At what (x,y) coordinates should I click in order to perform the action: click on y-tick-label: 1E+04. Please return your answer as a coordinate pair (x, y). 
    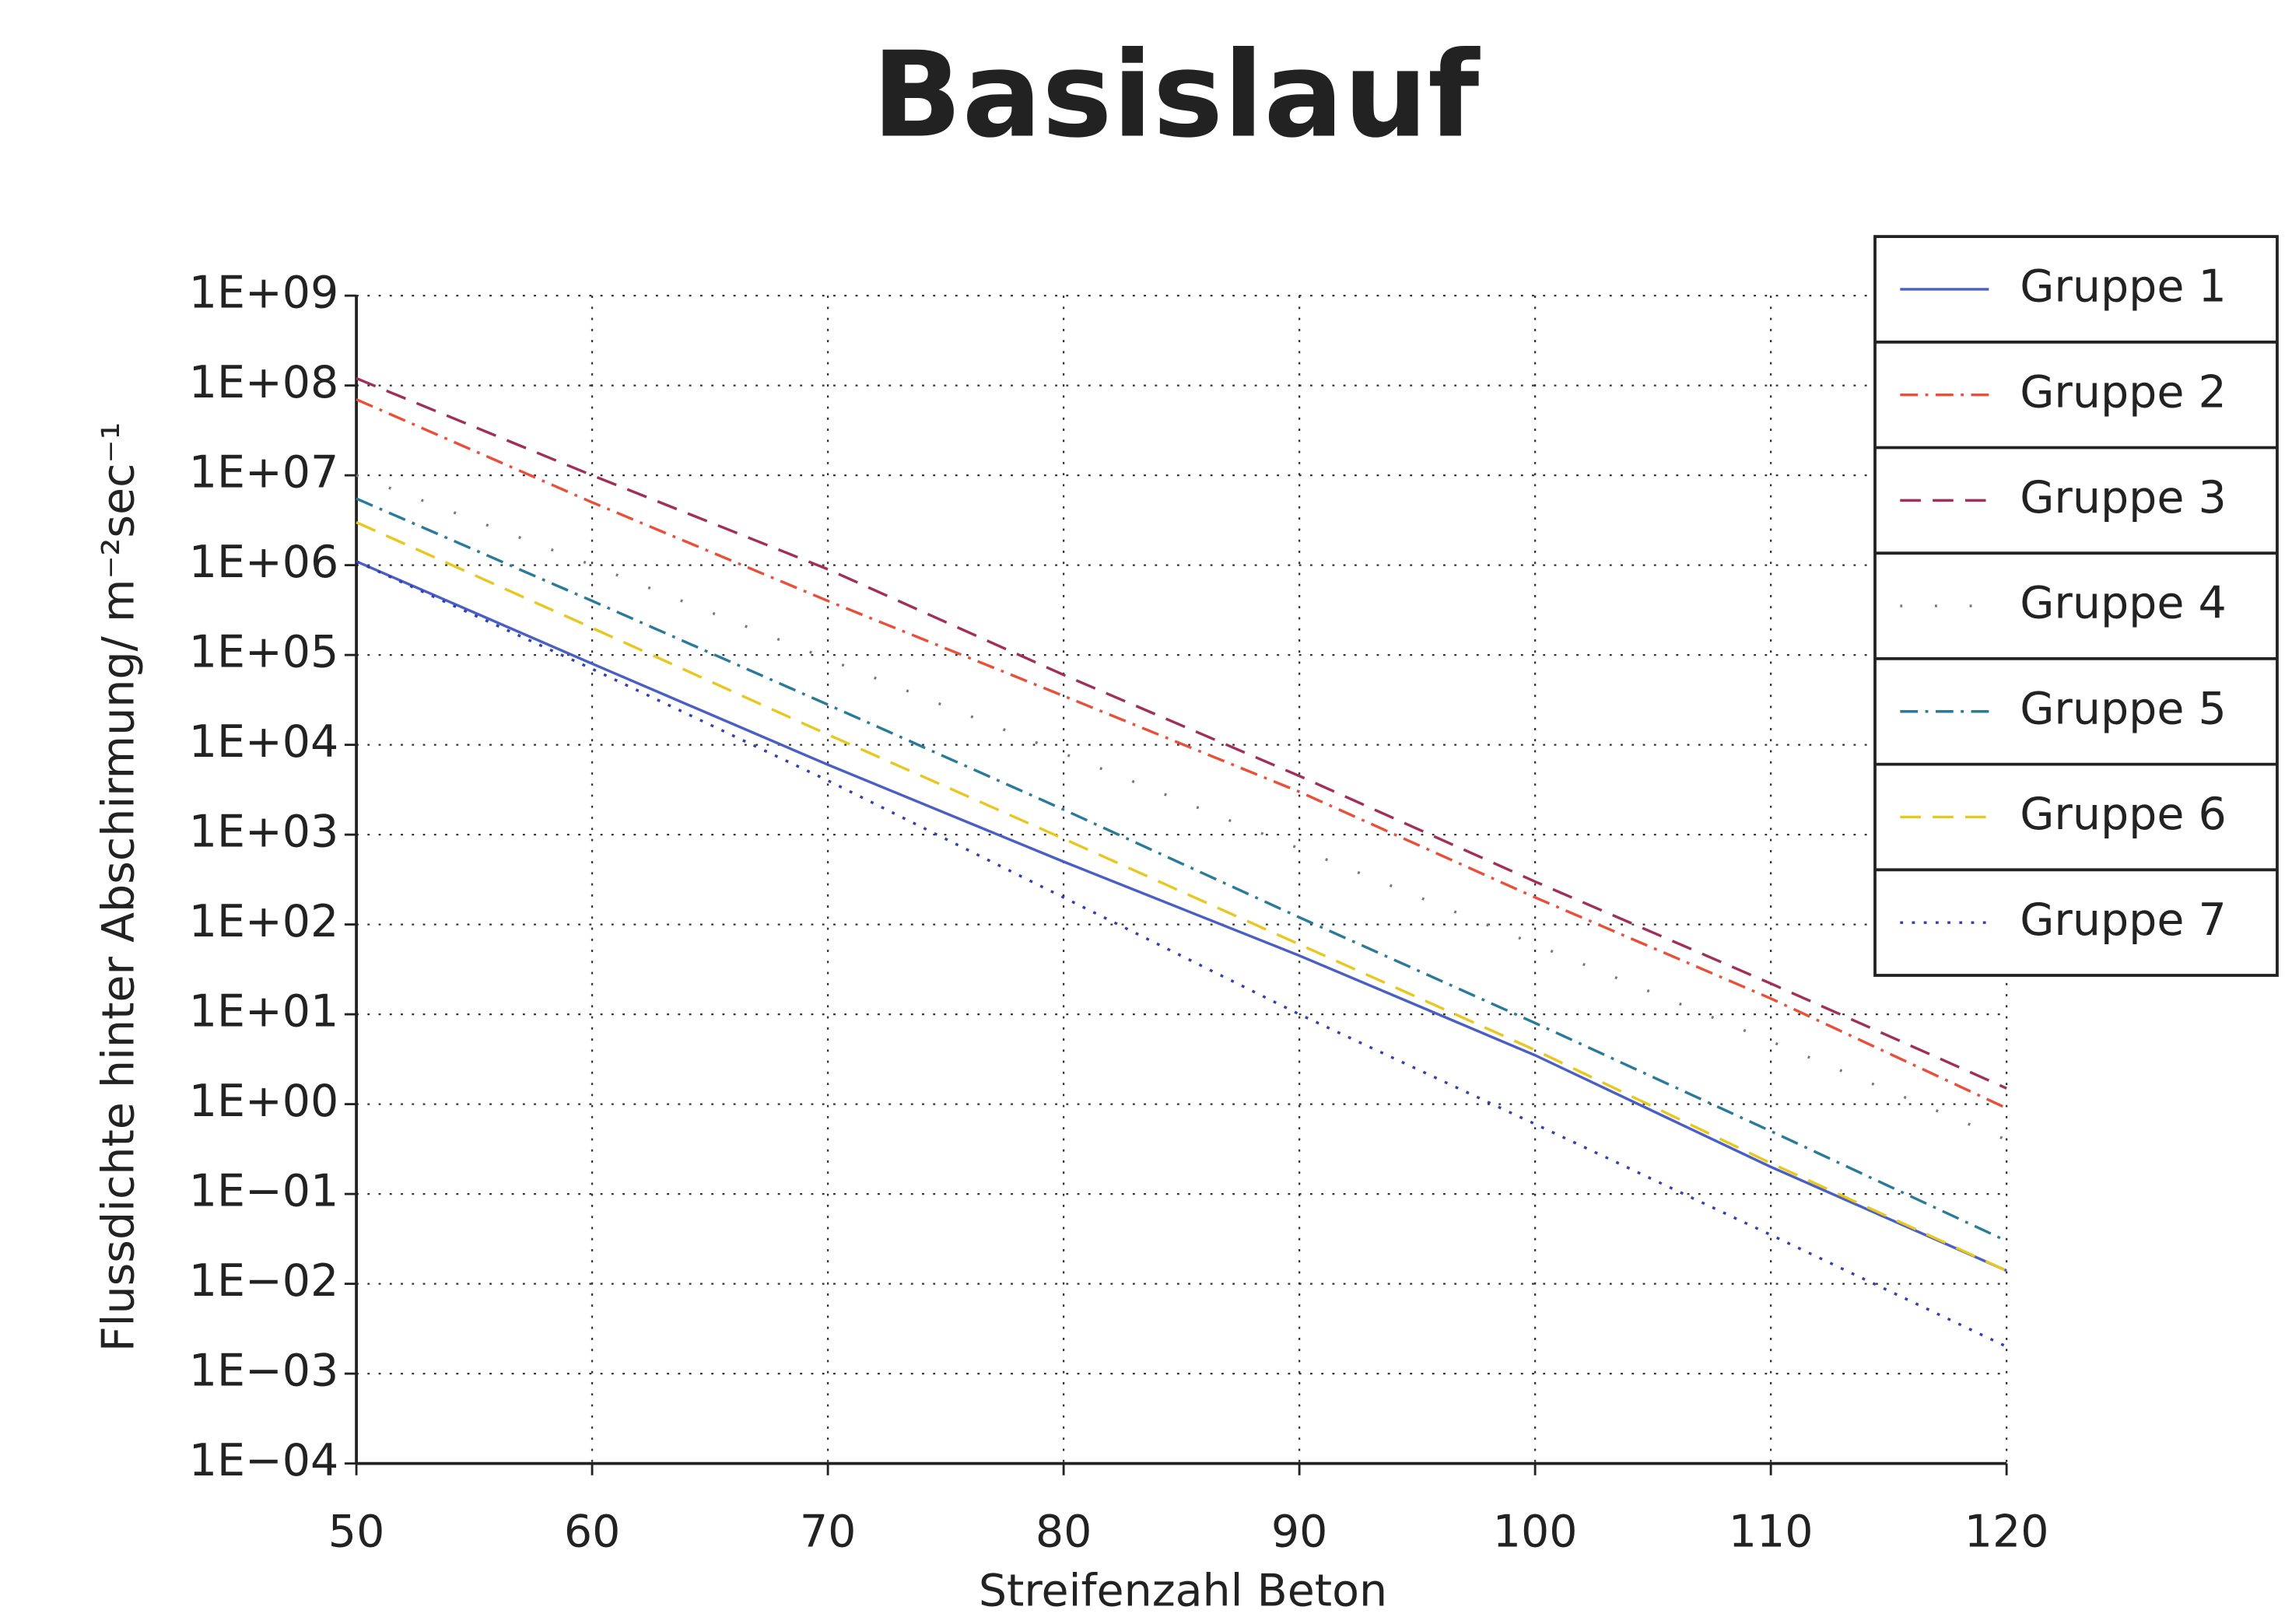
    Looking at the image, I should click on (264, 742).